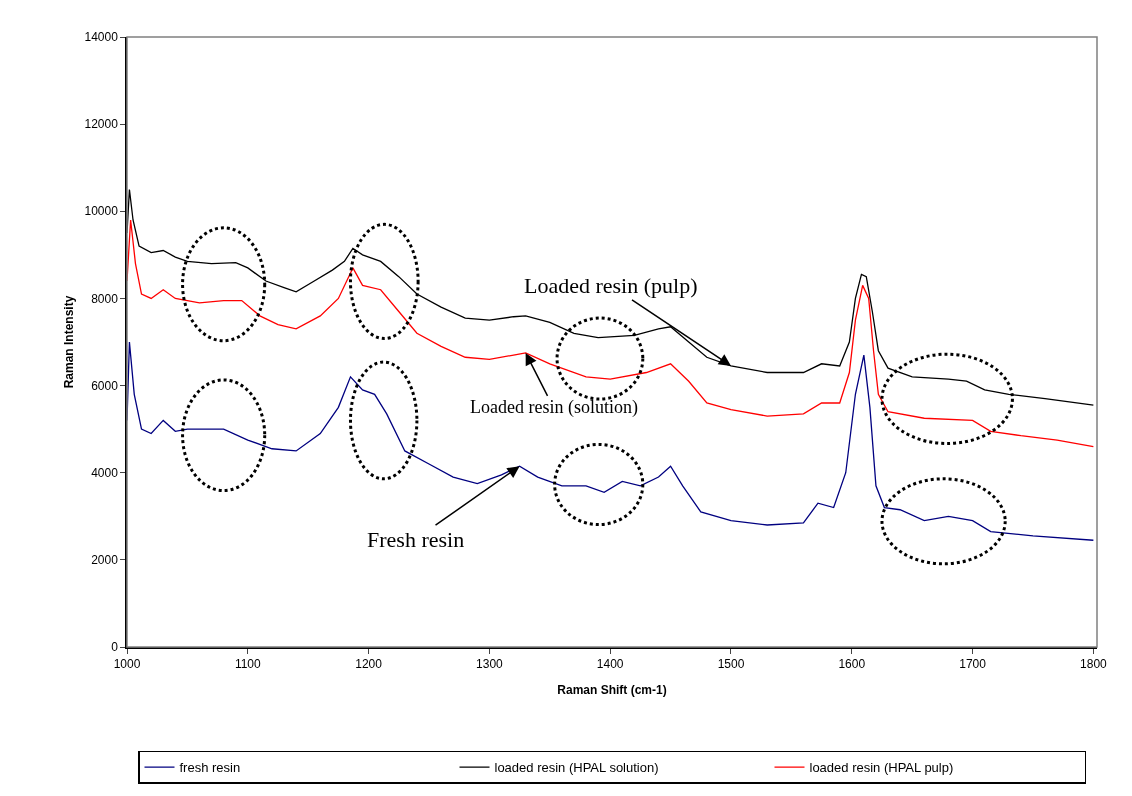  What do you see at coordinates (101, 37) in the screenshot?
I see `y-tick-label: 14000` at bounding box center [101, 37].